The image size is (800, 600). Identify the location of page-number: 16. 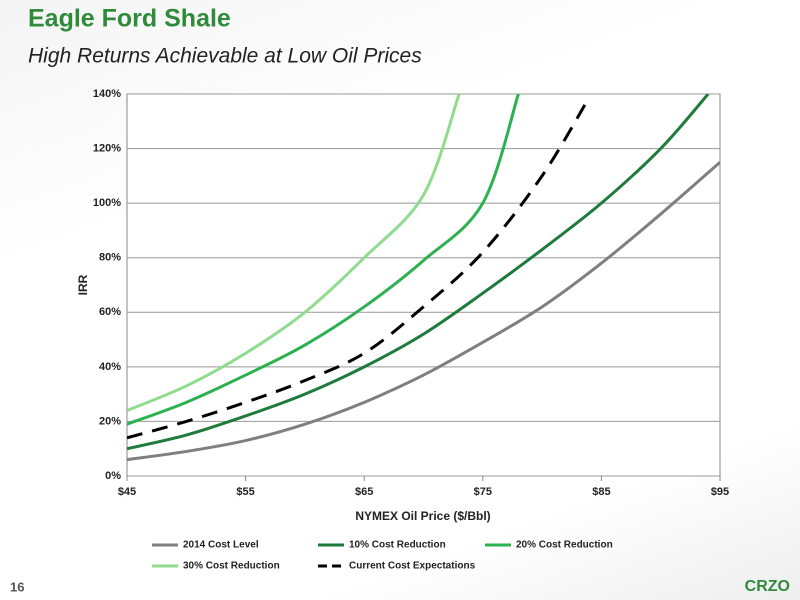
(17, 586).